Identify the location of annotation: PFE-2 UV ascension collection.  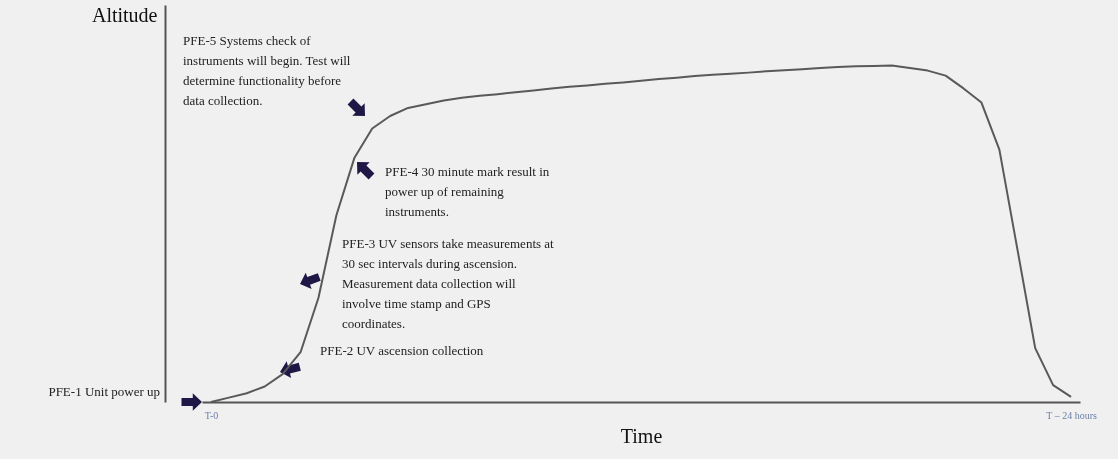
(402, 350).